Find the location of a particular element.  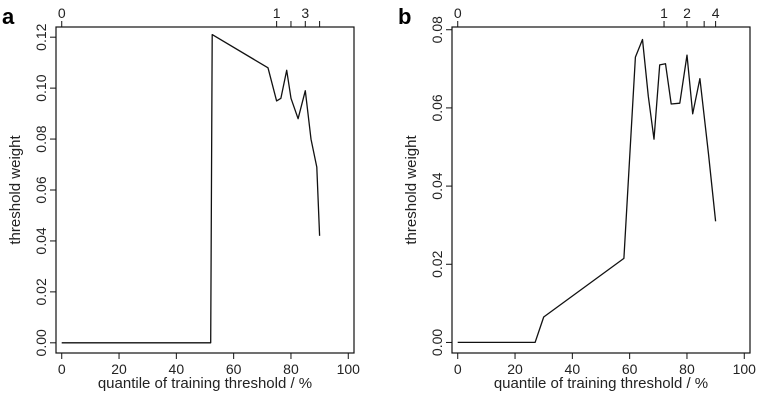

panel-b-x-tick-label: 60 is located at coordinates (630, 369).